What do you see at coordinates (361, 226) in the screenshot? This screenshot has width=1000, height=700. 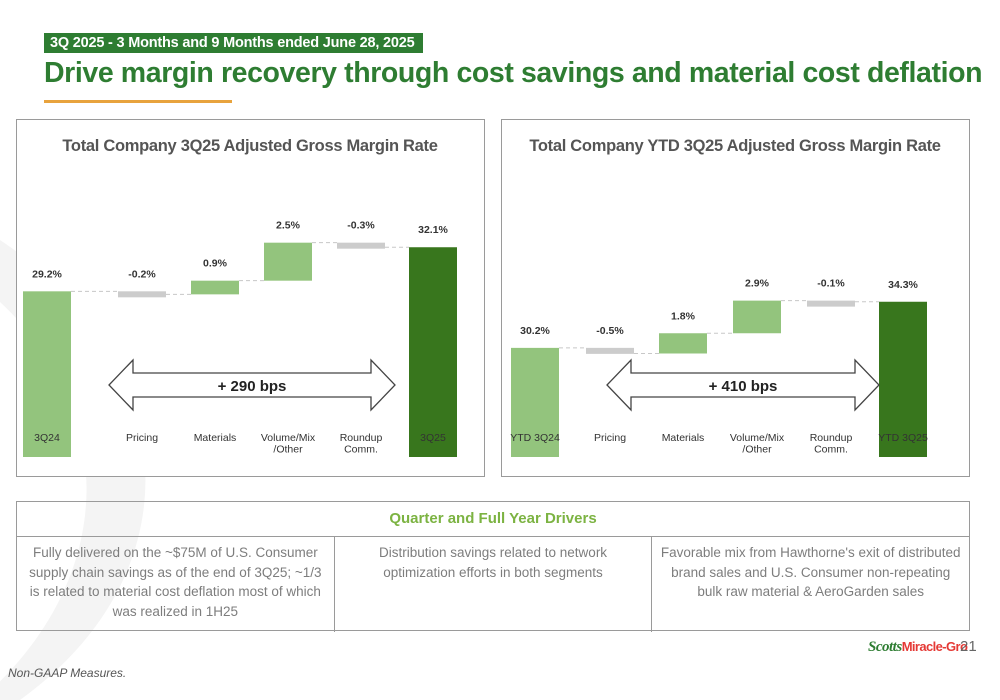 I see `value-label-4: -0.3%` at bounding box center [361, 226].